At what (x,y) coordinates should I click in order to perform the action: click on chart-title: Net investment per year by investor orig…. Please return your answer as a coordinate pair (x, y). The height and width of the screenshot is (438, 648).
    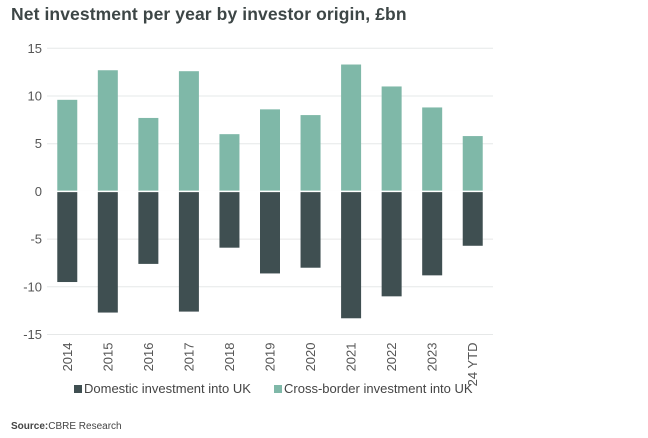
    Looking at the image, I should click on (209, 14).